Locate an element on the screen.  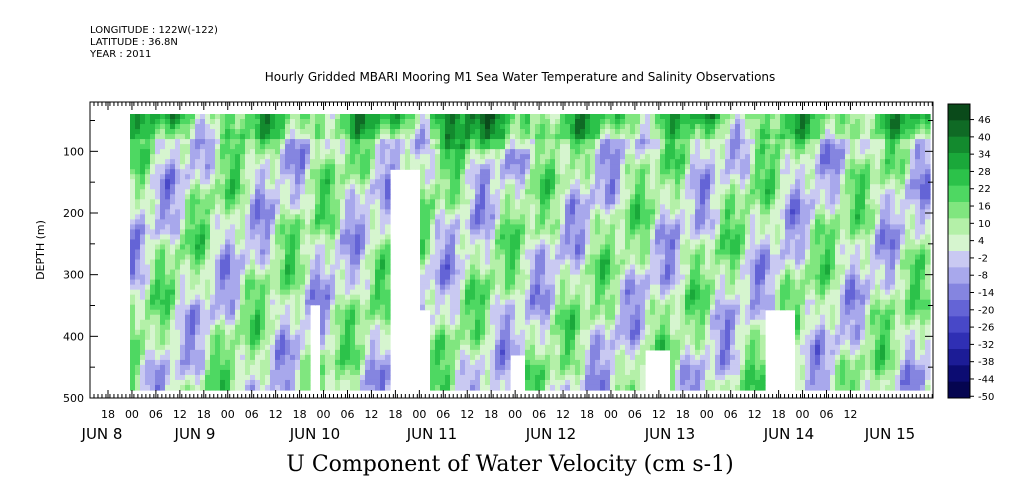
colorbar-label: -32 is located at coordinates (986, 345).